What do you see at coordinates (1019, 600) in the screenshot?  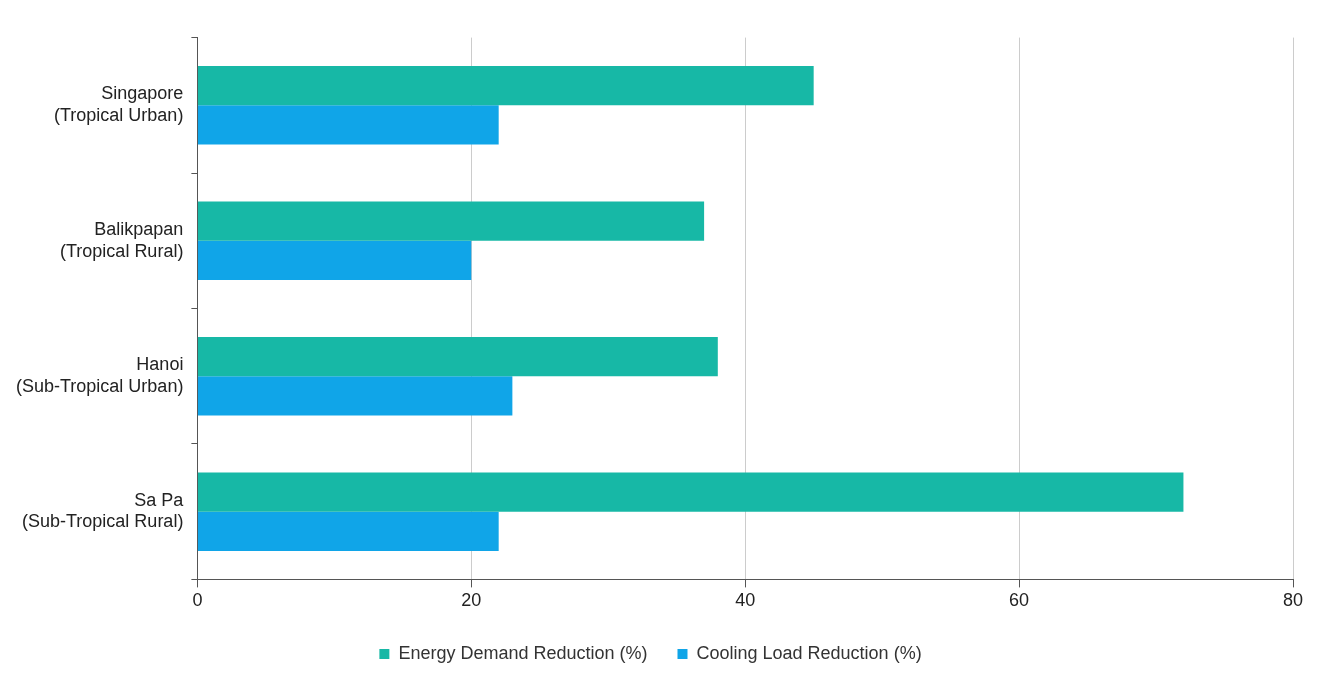 I see `x-tick-label: 60` at bounding box center [1019, 600].